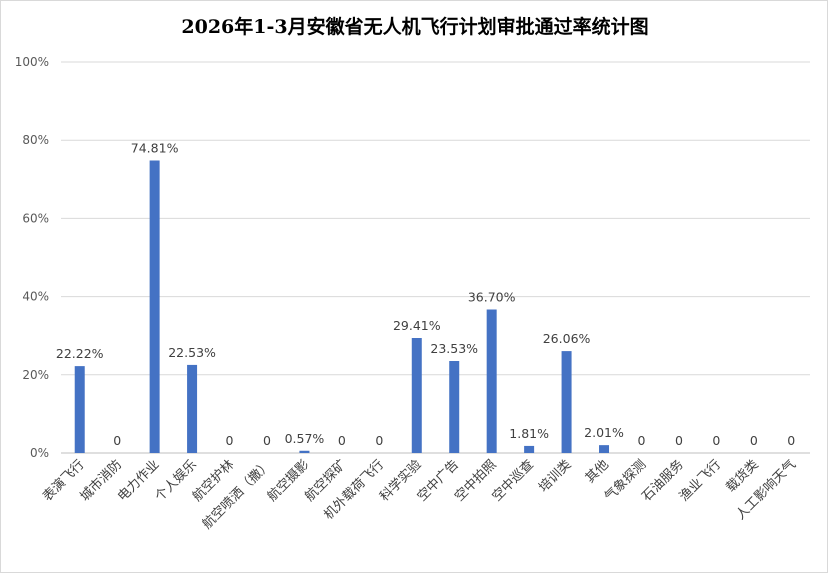 This screenshot has height=575, width=830. Describe the element at coordinates (555, 476) in the screenshot. I see `x-tick-label: 培训类` at that location.